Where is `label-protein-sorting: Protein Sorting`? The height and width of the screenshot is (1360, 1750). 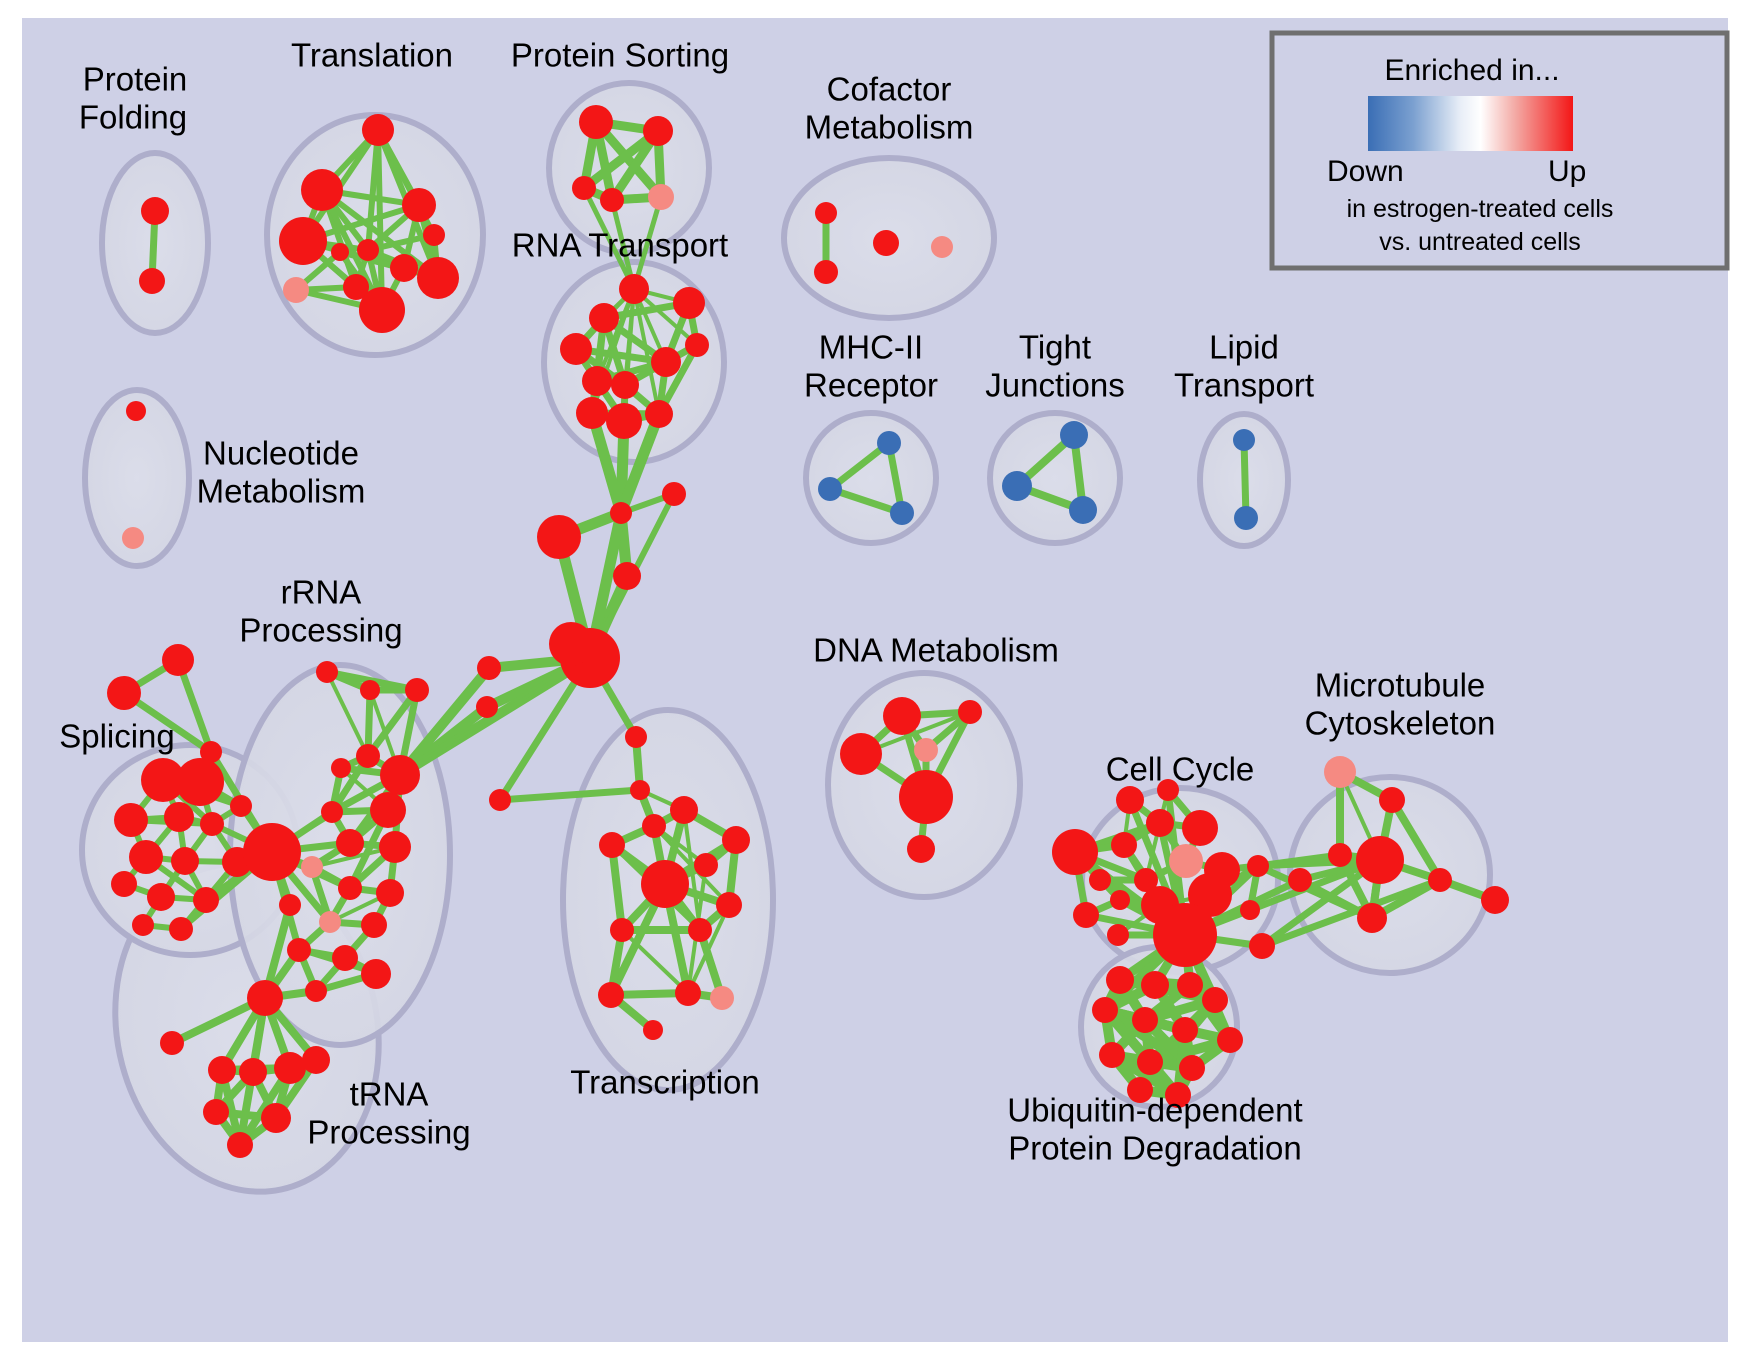
label-protein-sorting: Protein Sorting is located at coordinates (620, 55).